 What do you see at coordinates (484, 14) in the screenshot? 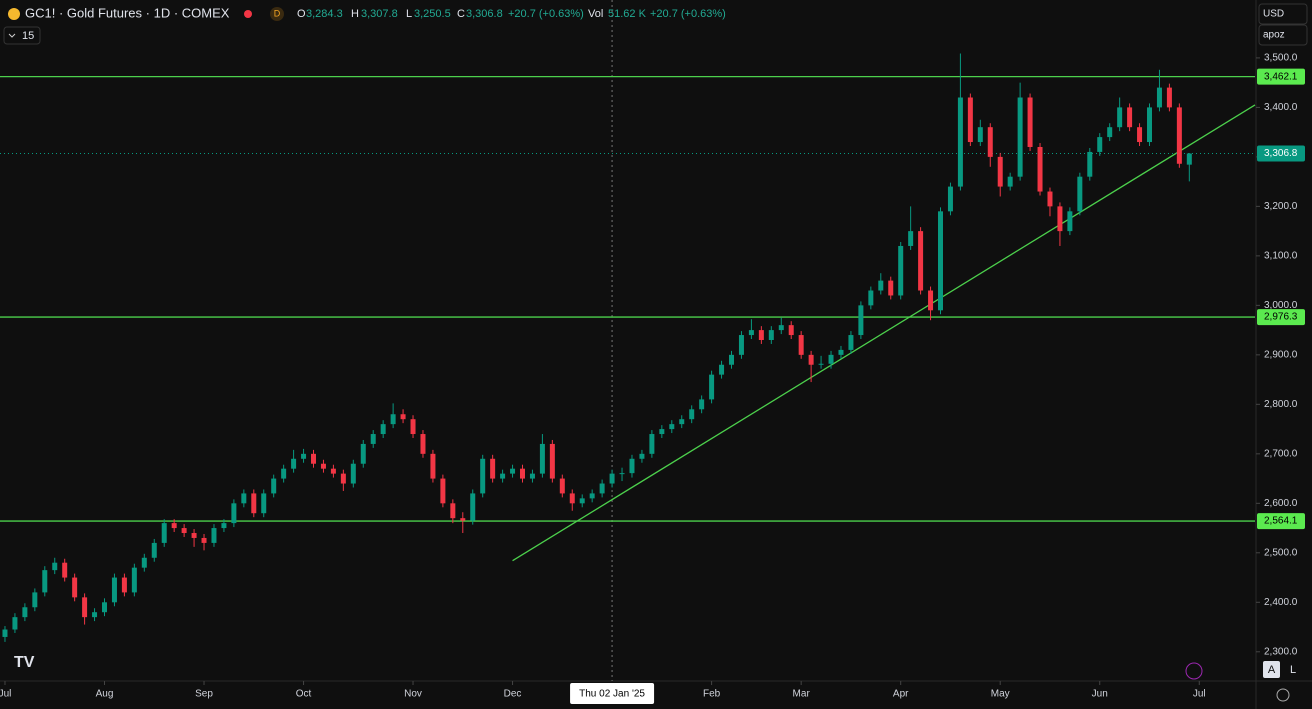
I see `close-value: 3,306.8` at bounding box center [484, 14].